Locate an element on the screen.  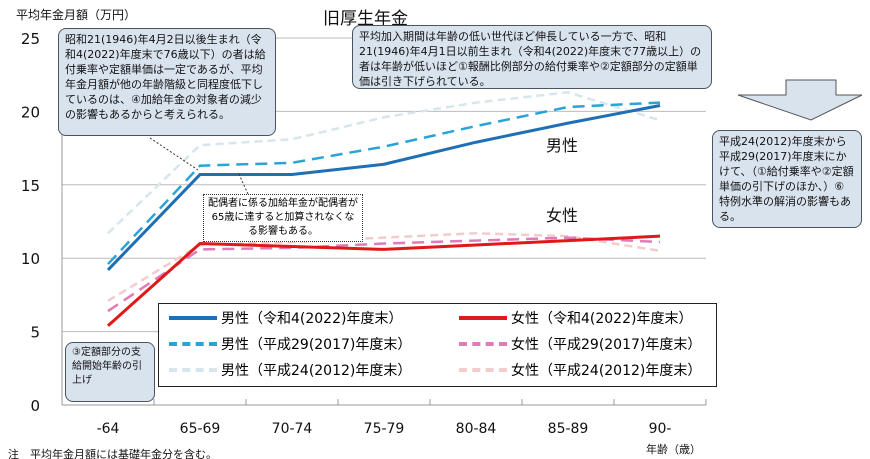
x-tick-label: 80-84 is located at coordinates (476, 429).